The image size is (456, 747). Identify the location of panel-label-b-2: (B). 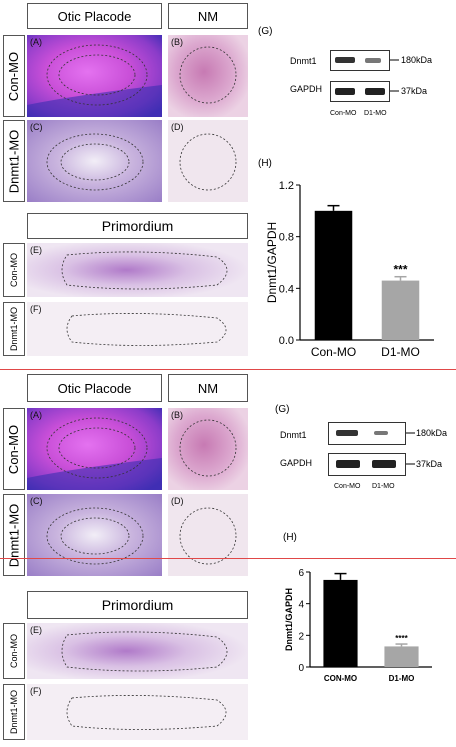
(177, 415).